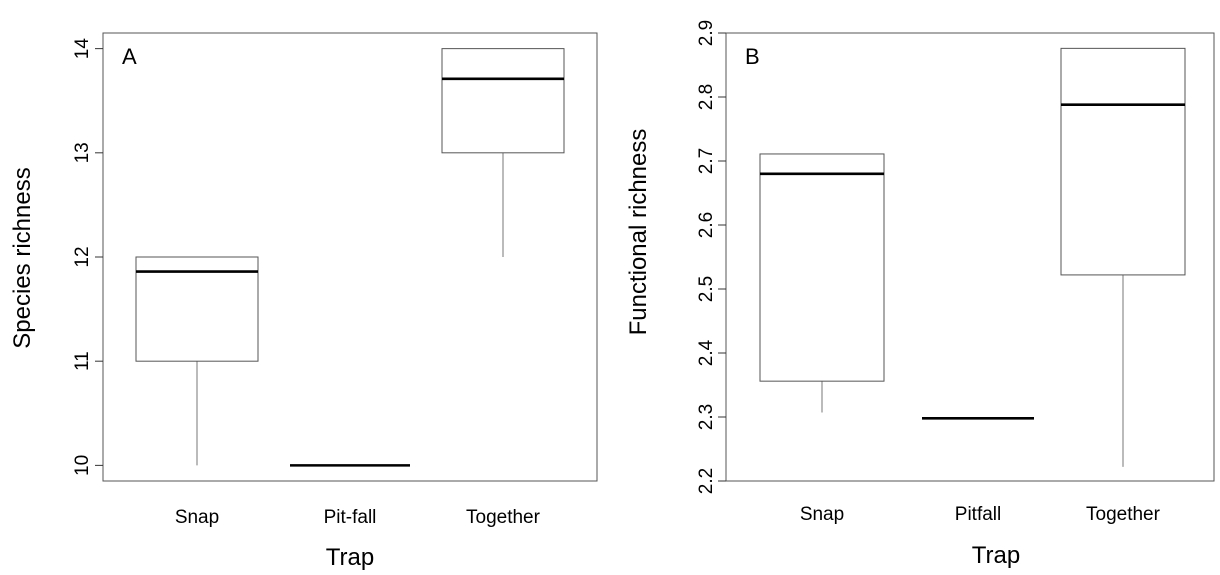  I want to click on y-axis-title: Functional richness, so click(638, 232).